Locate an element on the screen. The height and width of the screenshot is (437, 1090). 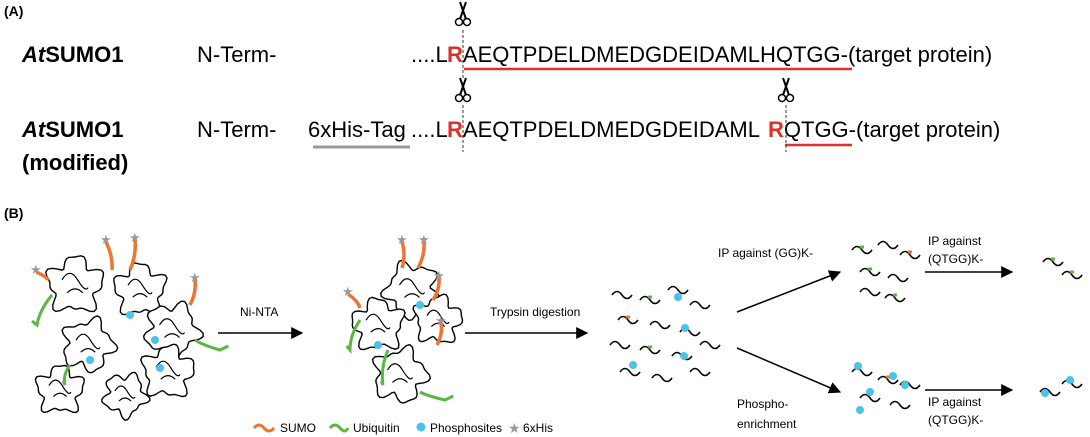
construct-name: AtSUMO1 is located at coordinates (72, 54).